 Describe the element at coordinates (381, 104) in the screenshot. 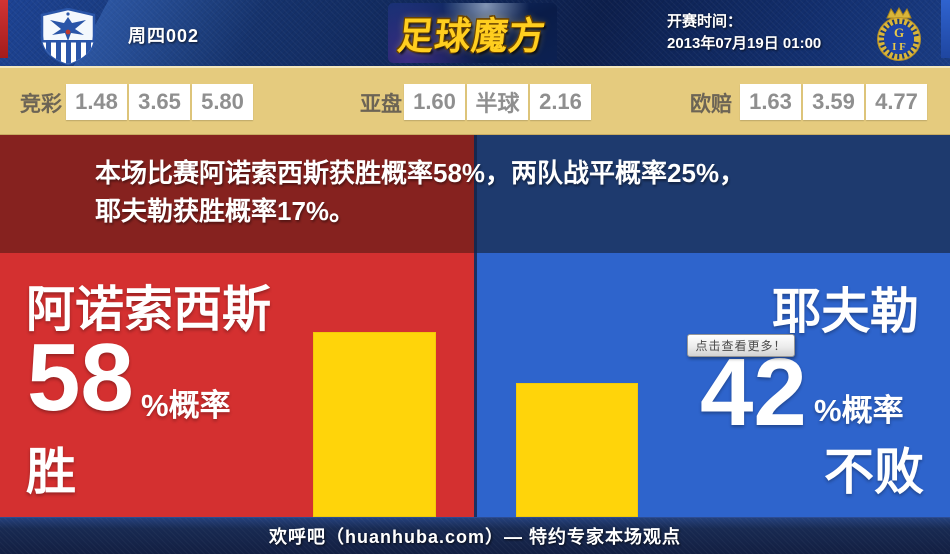

I see `asian-handicap-label: 亚盘` at that location.